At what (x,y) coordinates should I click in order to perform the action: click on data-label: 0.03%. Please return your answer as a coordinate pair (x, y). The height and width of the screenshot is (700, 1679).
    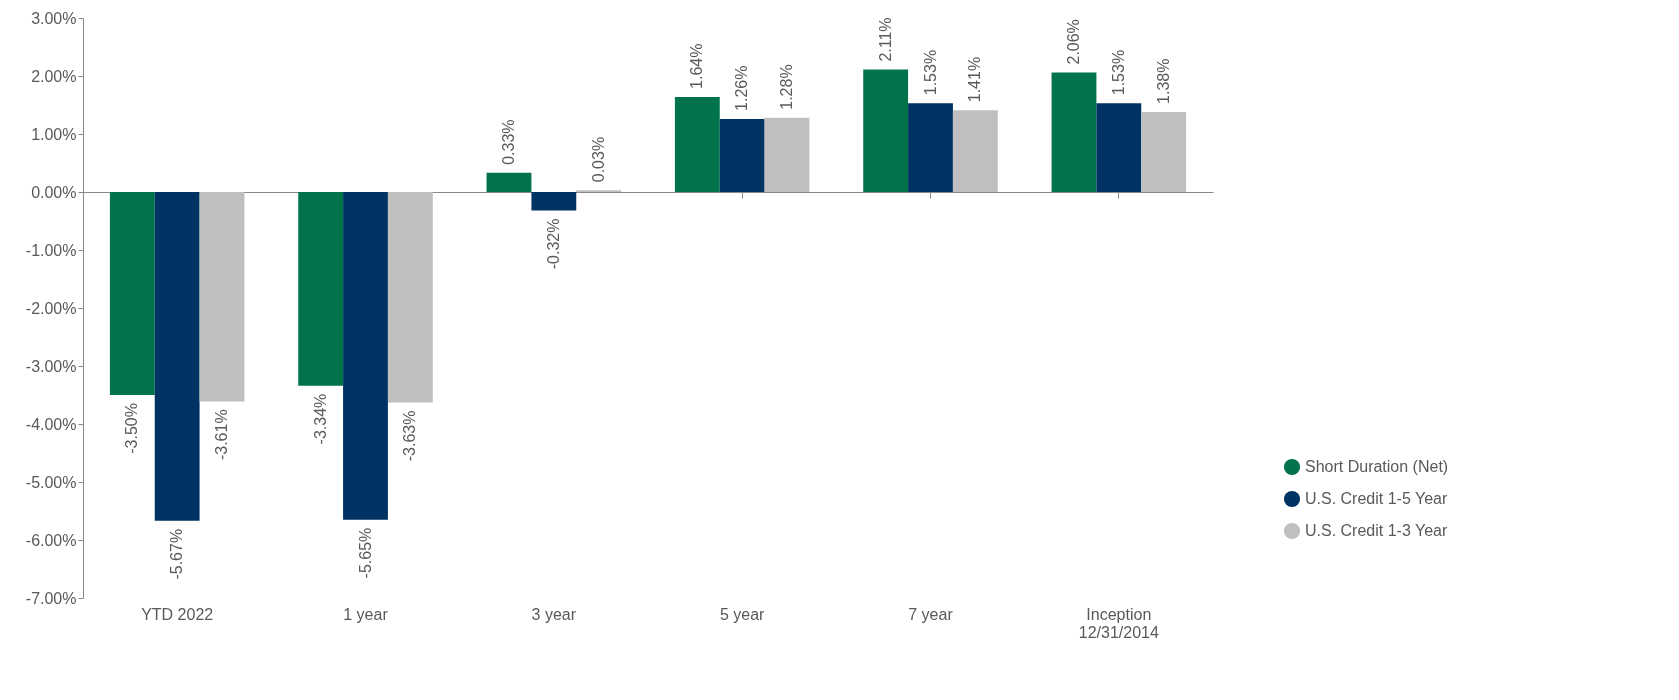
    Looking at the image, I should click on (598, 159).